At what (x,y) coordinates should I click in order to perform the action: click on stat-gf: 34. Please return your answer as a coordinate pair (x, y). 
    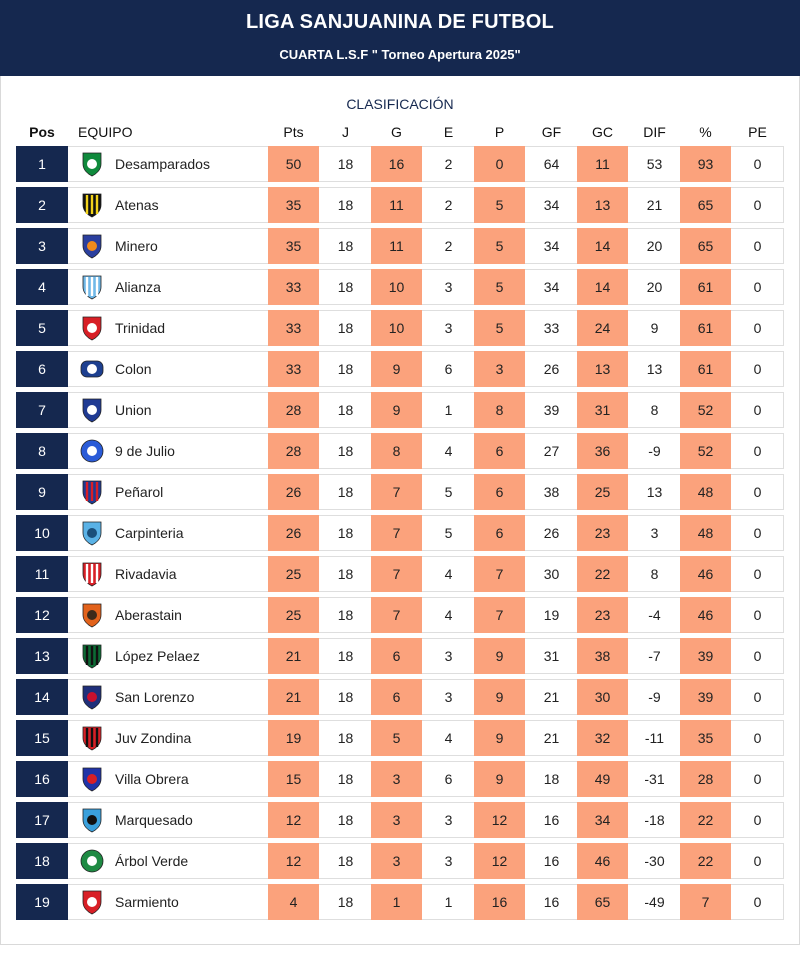
    Looking at the image, I should click on (551, 246).